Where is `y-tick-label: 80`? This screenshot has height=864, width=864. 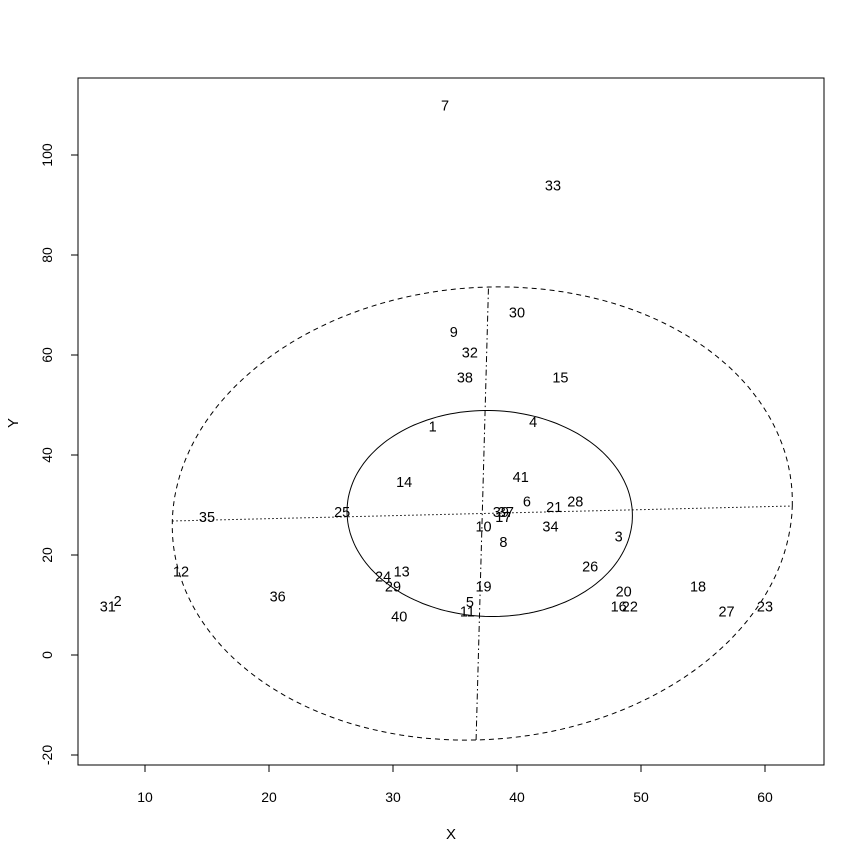 y-tick-label: 80 is located at coordinates (47, 255).